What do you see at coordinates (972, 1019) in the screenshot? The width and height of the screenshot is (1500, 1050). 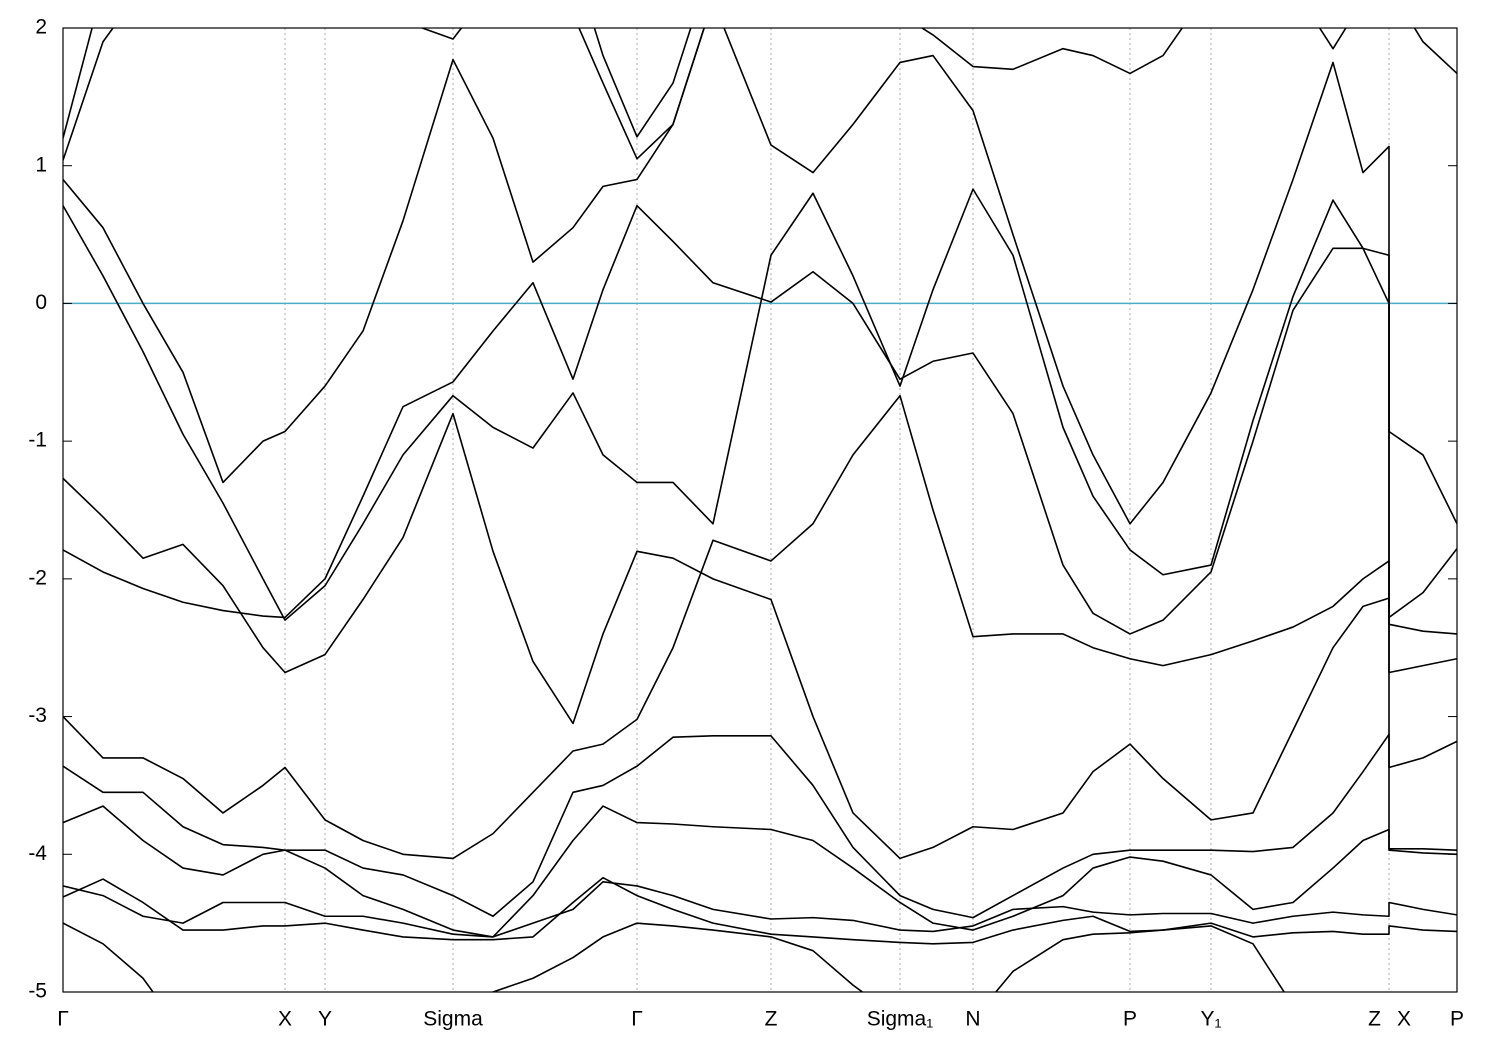 I see `x-tick-label: N` at bounding box center [972, 1019].